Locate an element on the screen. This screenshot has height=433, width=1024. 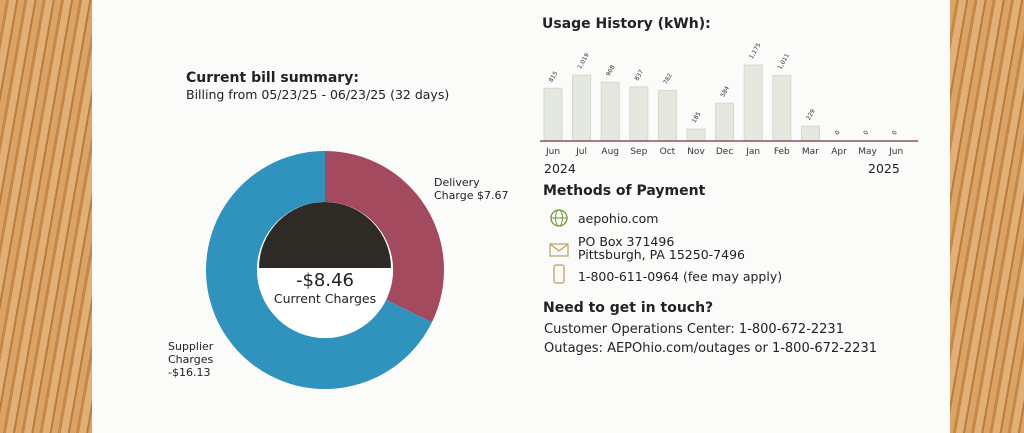
usage-value-label: 837 is located at coordinates (639, 76).